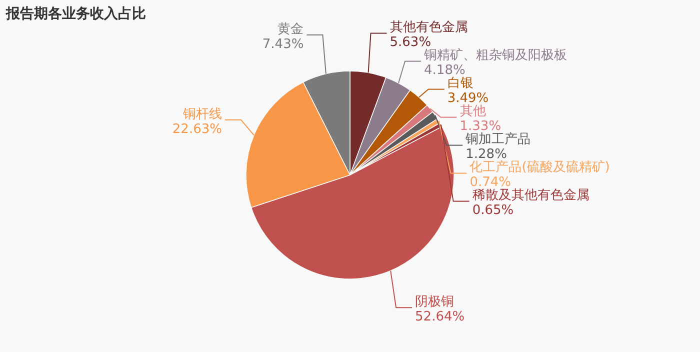 The height and width of the screenshot is (352, 700). What do you see at coordinates (540, 168) in the screenshot?
I see `slice-label: 化工产品(硫酸及硫精矿)` at bounding box center [540, 168].